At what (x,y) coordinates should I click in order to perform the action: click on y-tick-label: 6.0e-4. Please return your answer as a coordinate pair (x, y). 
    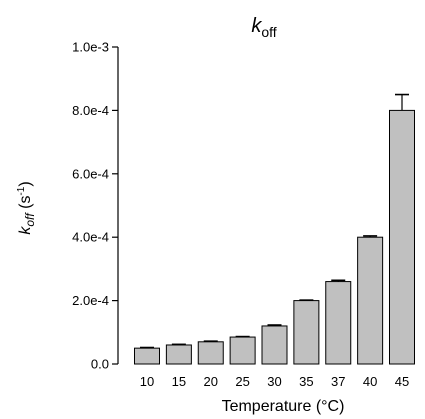
    Looking at the image, I should click on (90, 173).